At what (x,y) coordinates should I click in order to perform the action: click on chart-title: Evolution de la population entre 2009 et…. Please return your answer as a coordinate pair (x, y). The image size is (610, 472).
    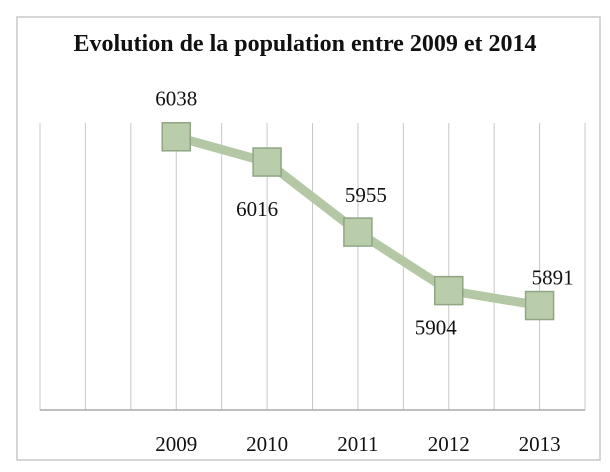
    Looking at the image, I should click on (305, 44).